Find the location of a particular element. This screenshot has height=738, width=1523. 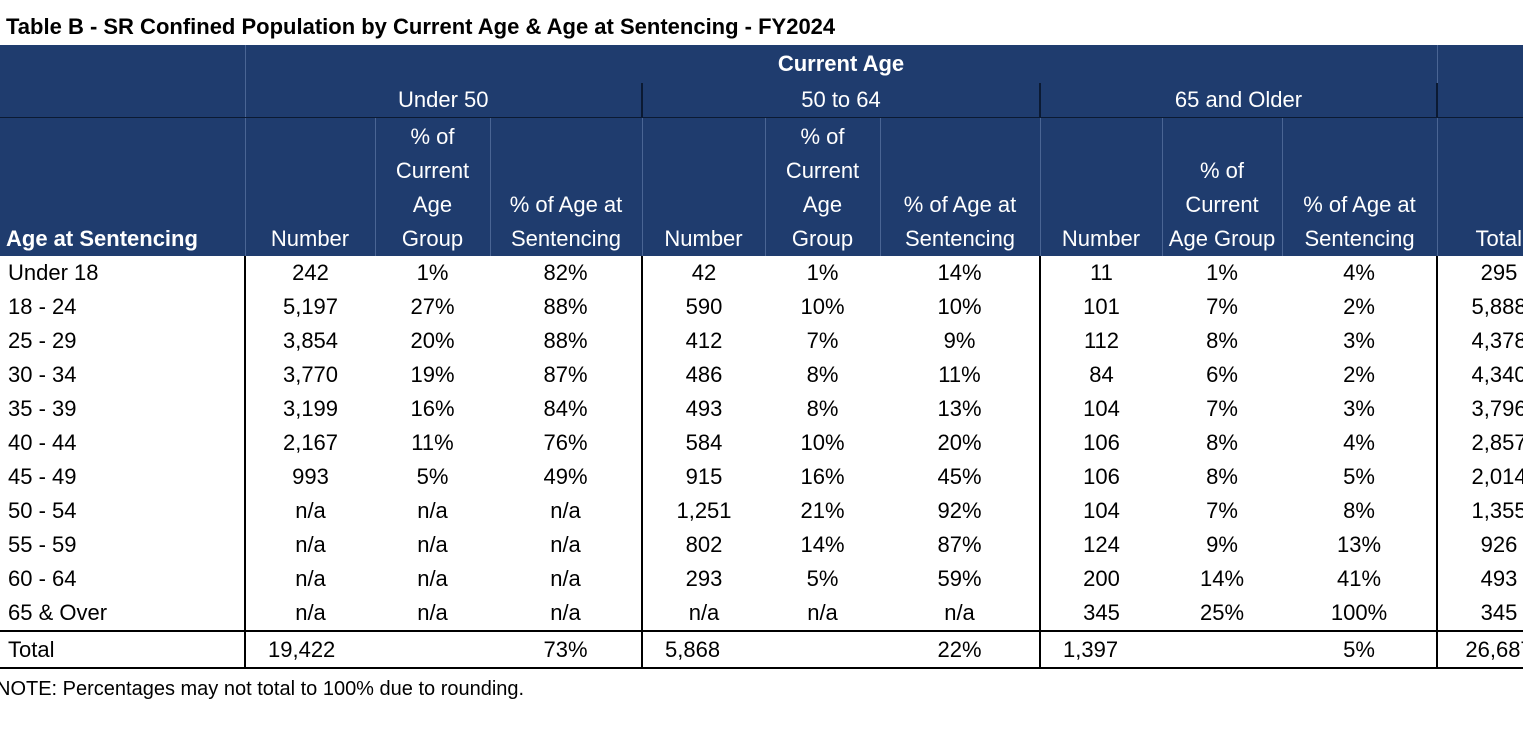

header-row: Current Age is located at coordinates (761, 64).